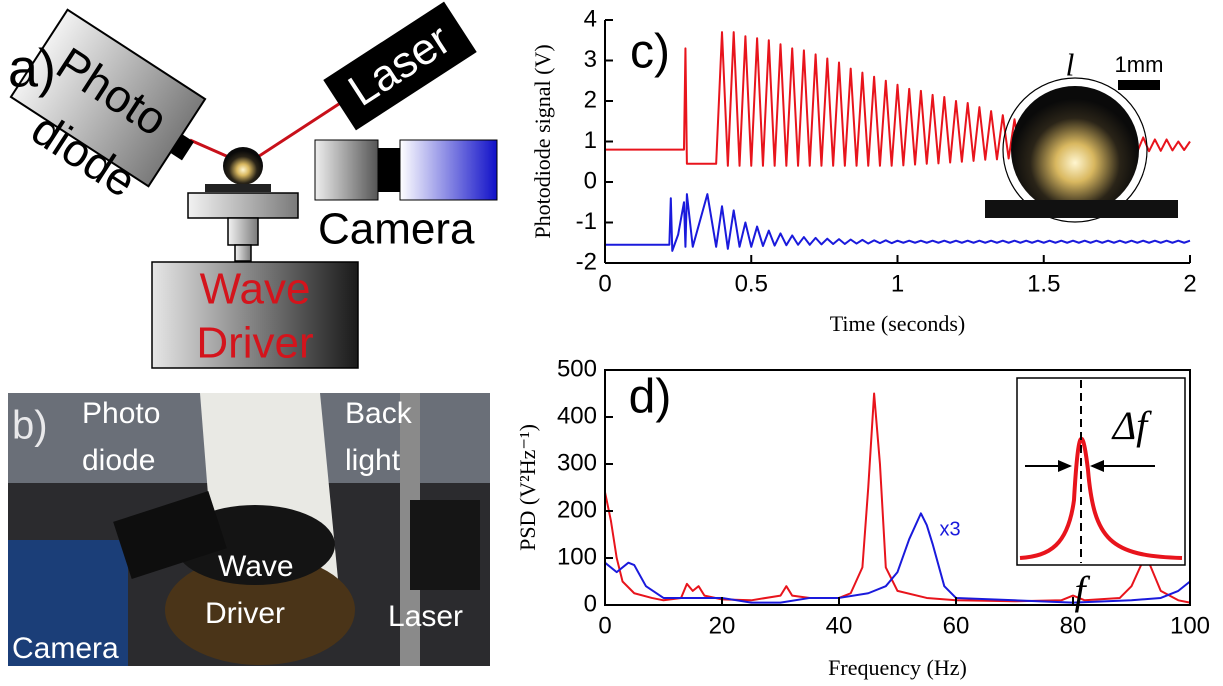  I want to click on peak-inset: Δf f, so click(1101, 495).